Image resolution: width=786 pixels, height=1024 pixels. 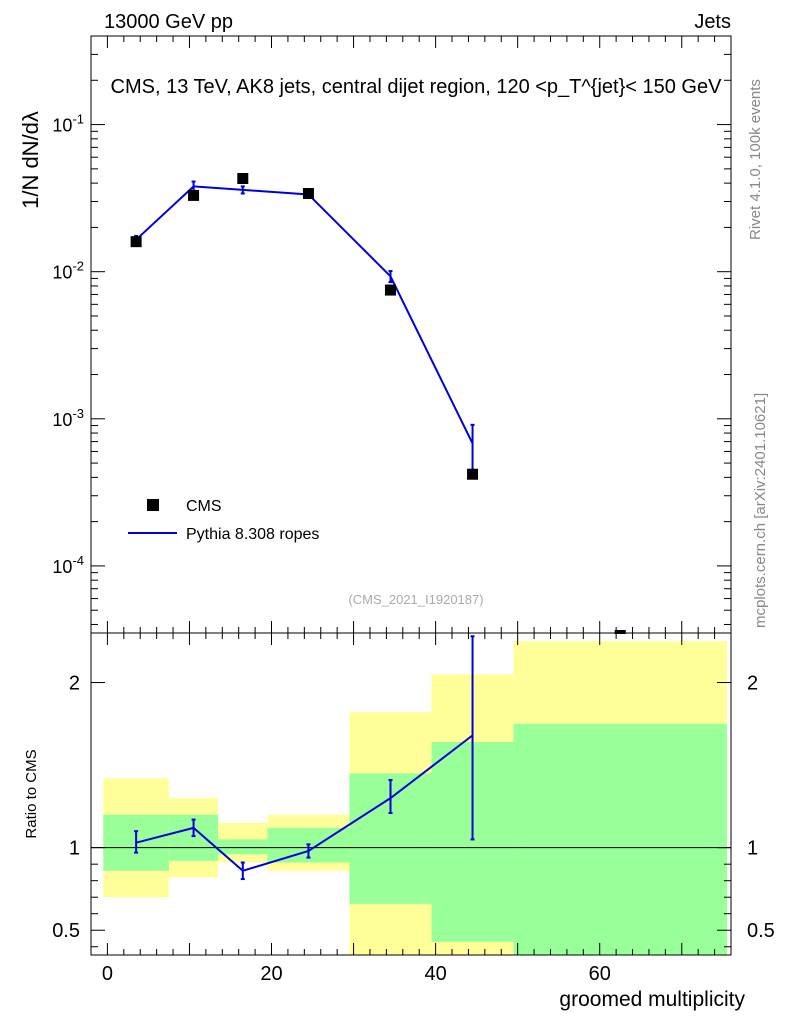 What do you see at coordinates (252, 534) in the screenshot?
I see `legend-label-pythia: Pythia 8.308 ropes` at bounding box center [252, 534].